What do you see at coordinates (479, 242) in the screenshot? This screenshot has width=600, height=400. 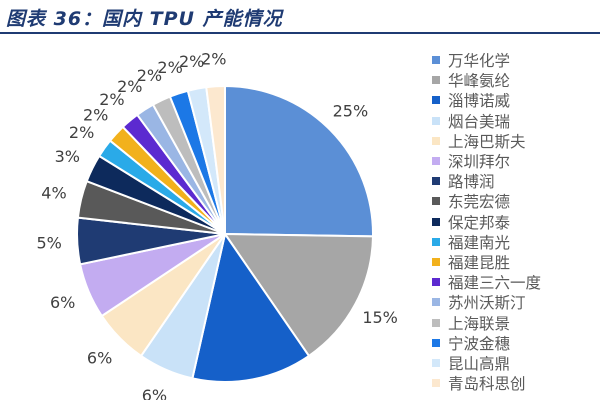 I see `legend-label: 福建南光` at bounding box center [479, 242].